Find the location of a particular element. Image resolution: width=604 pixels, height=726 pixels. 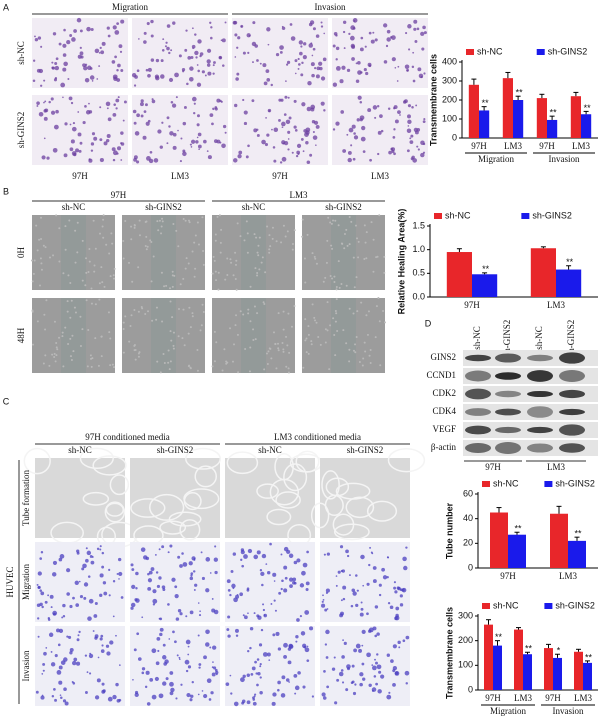

y-tick-label: 400 is located at coordinates (449, 61).